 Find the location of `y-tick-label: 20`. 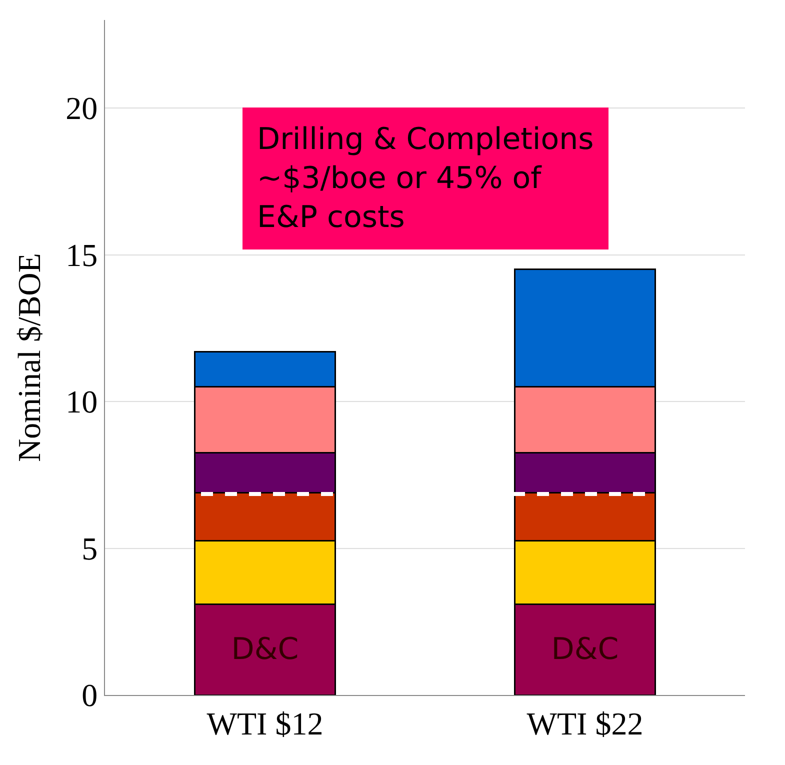

y-tick-label: 20 is located at coordinates (82, 108).